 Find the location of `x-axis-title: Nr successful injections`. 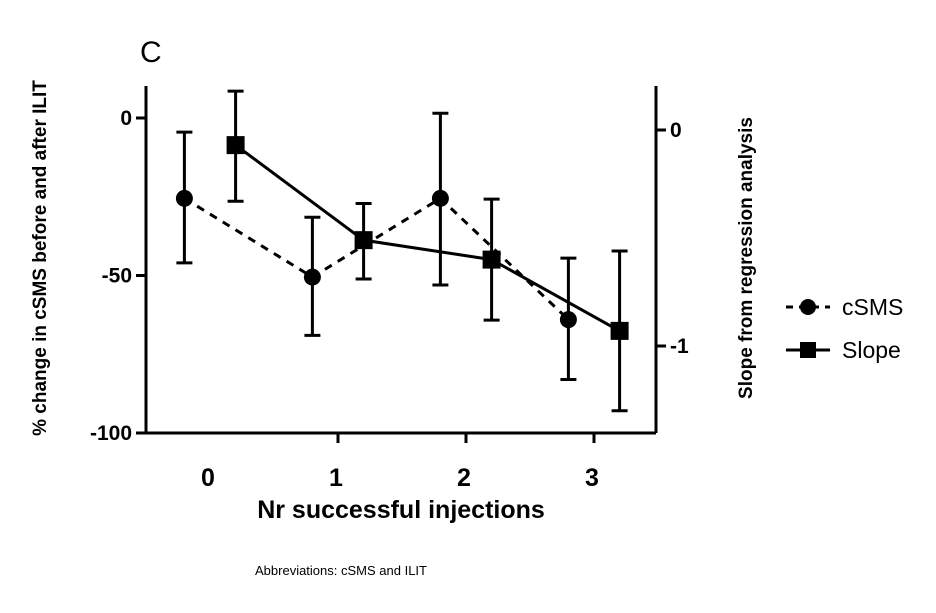

x-axis-title: Nr successful injections is located at coordinates (401, 510).